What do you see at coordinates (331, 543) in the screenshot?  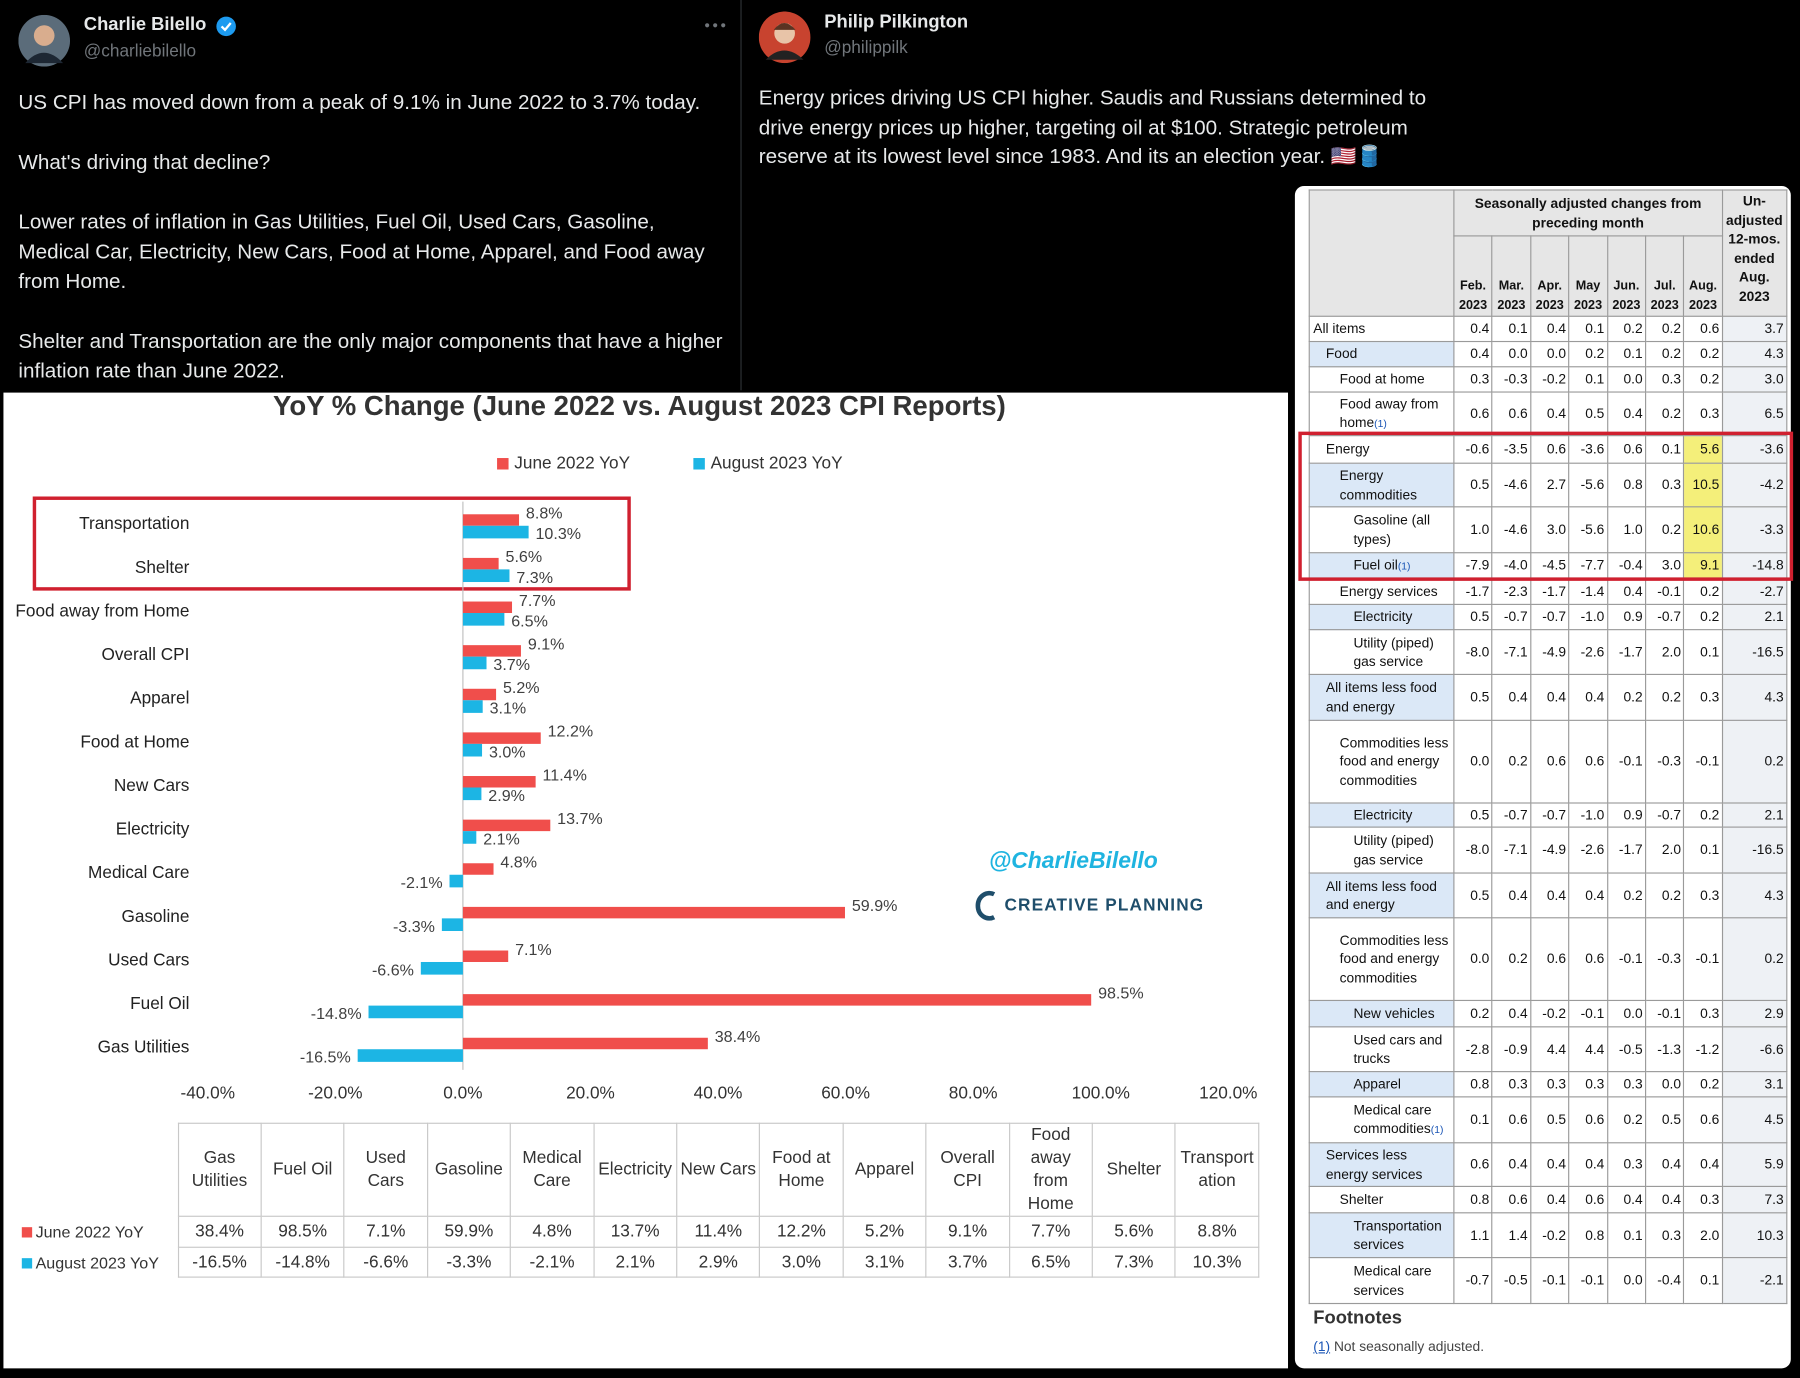 I see `highlight-box` at bounding box center [331, 543].